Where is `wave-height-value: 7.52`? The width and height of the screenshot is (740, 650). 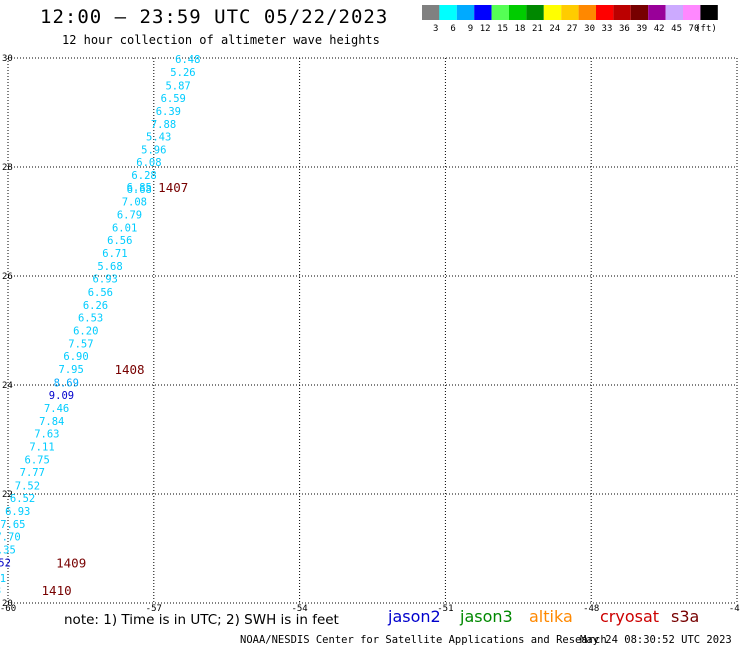 wave-height-value: 7.52 is located at coordinates (27, 486).